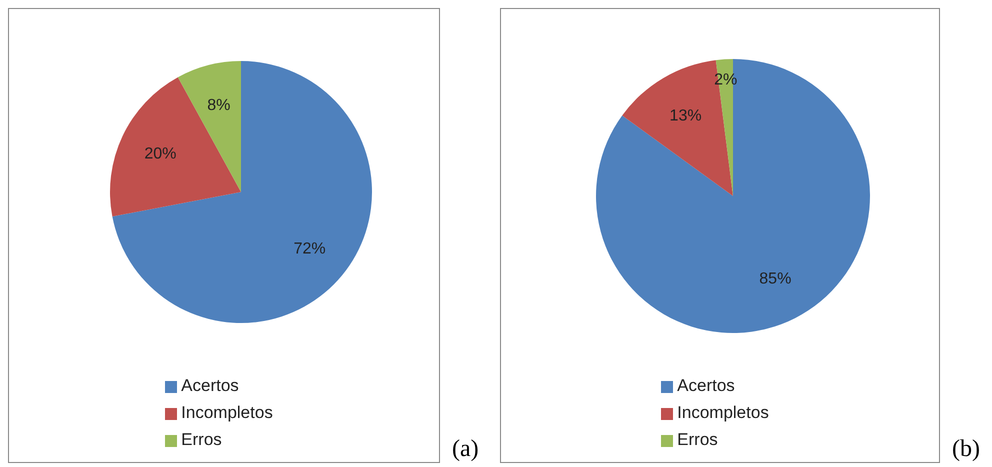 This screenshot has height=467, width=992. I want to click on text: (a), so click(465, 449).